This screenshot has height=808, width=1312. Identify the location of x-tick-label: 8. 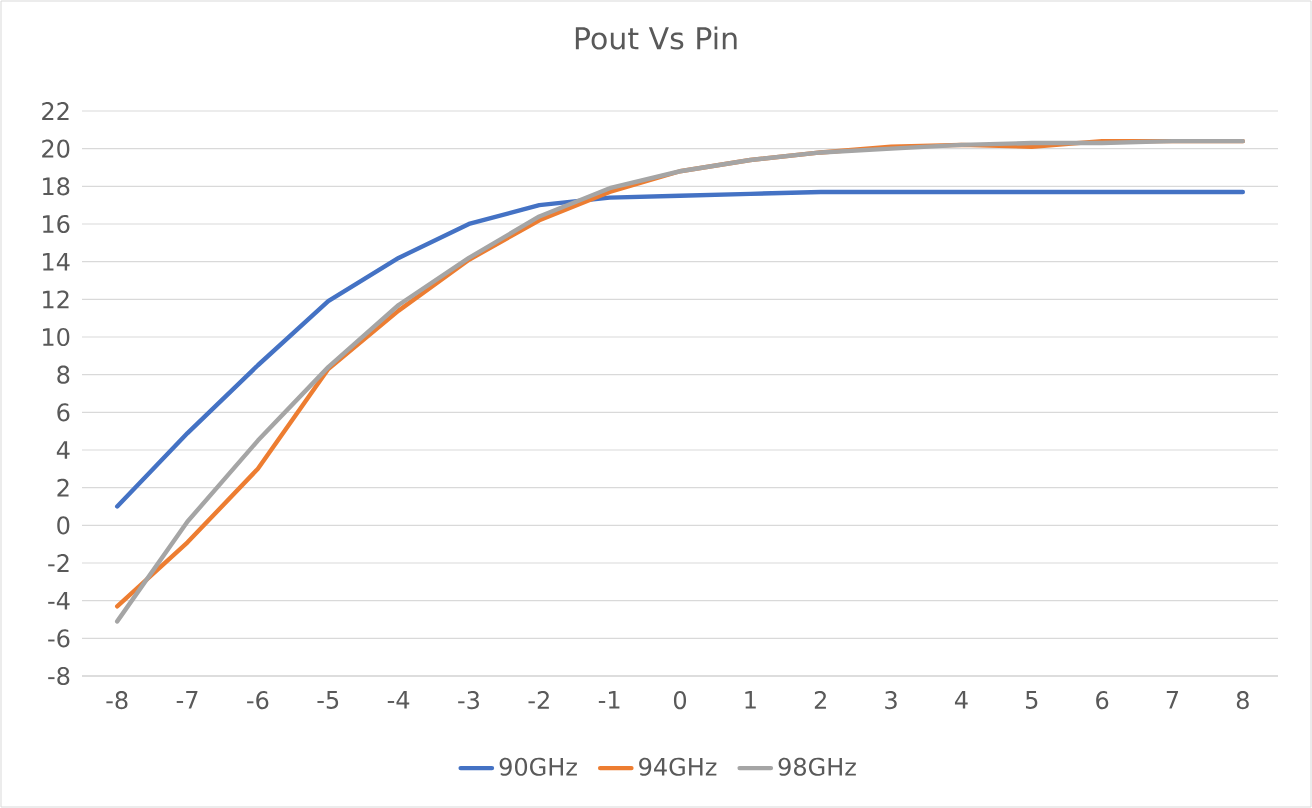
(1242, 700).